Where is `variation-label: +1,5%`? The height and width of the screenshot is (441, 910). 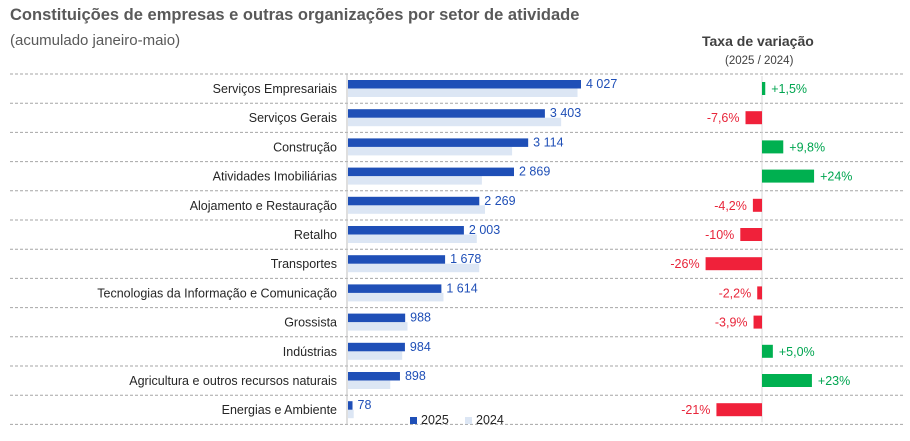 variation-label: +1,5% is located at coordinates (789, 89).